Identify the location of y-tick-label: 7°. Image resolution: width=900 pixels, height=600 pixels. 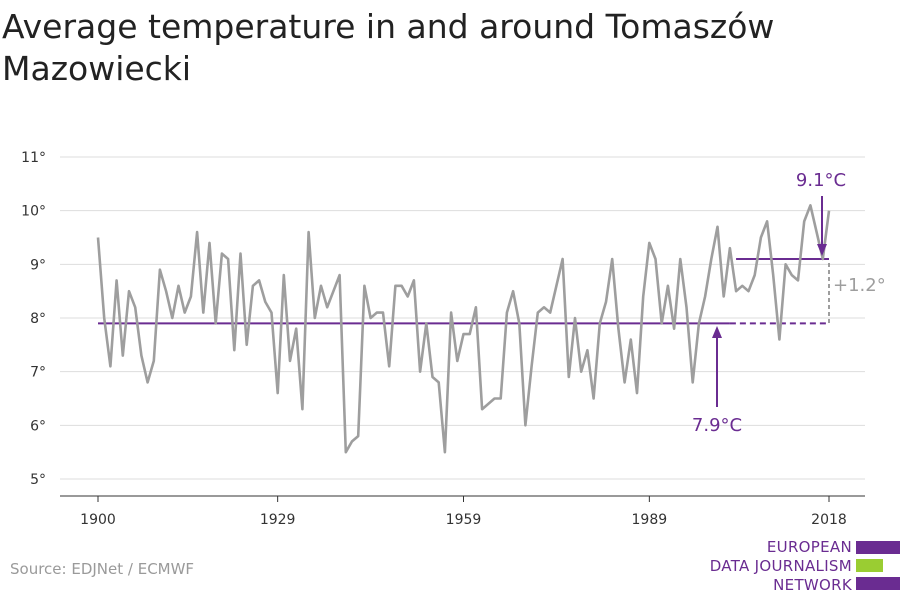
(38, 373).